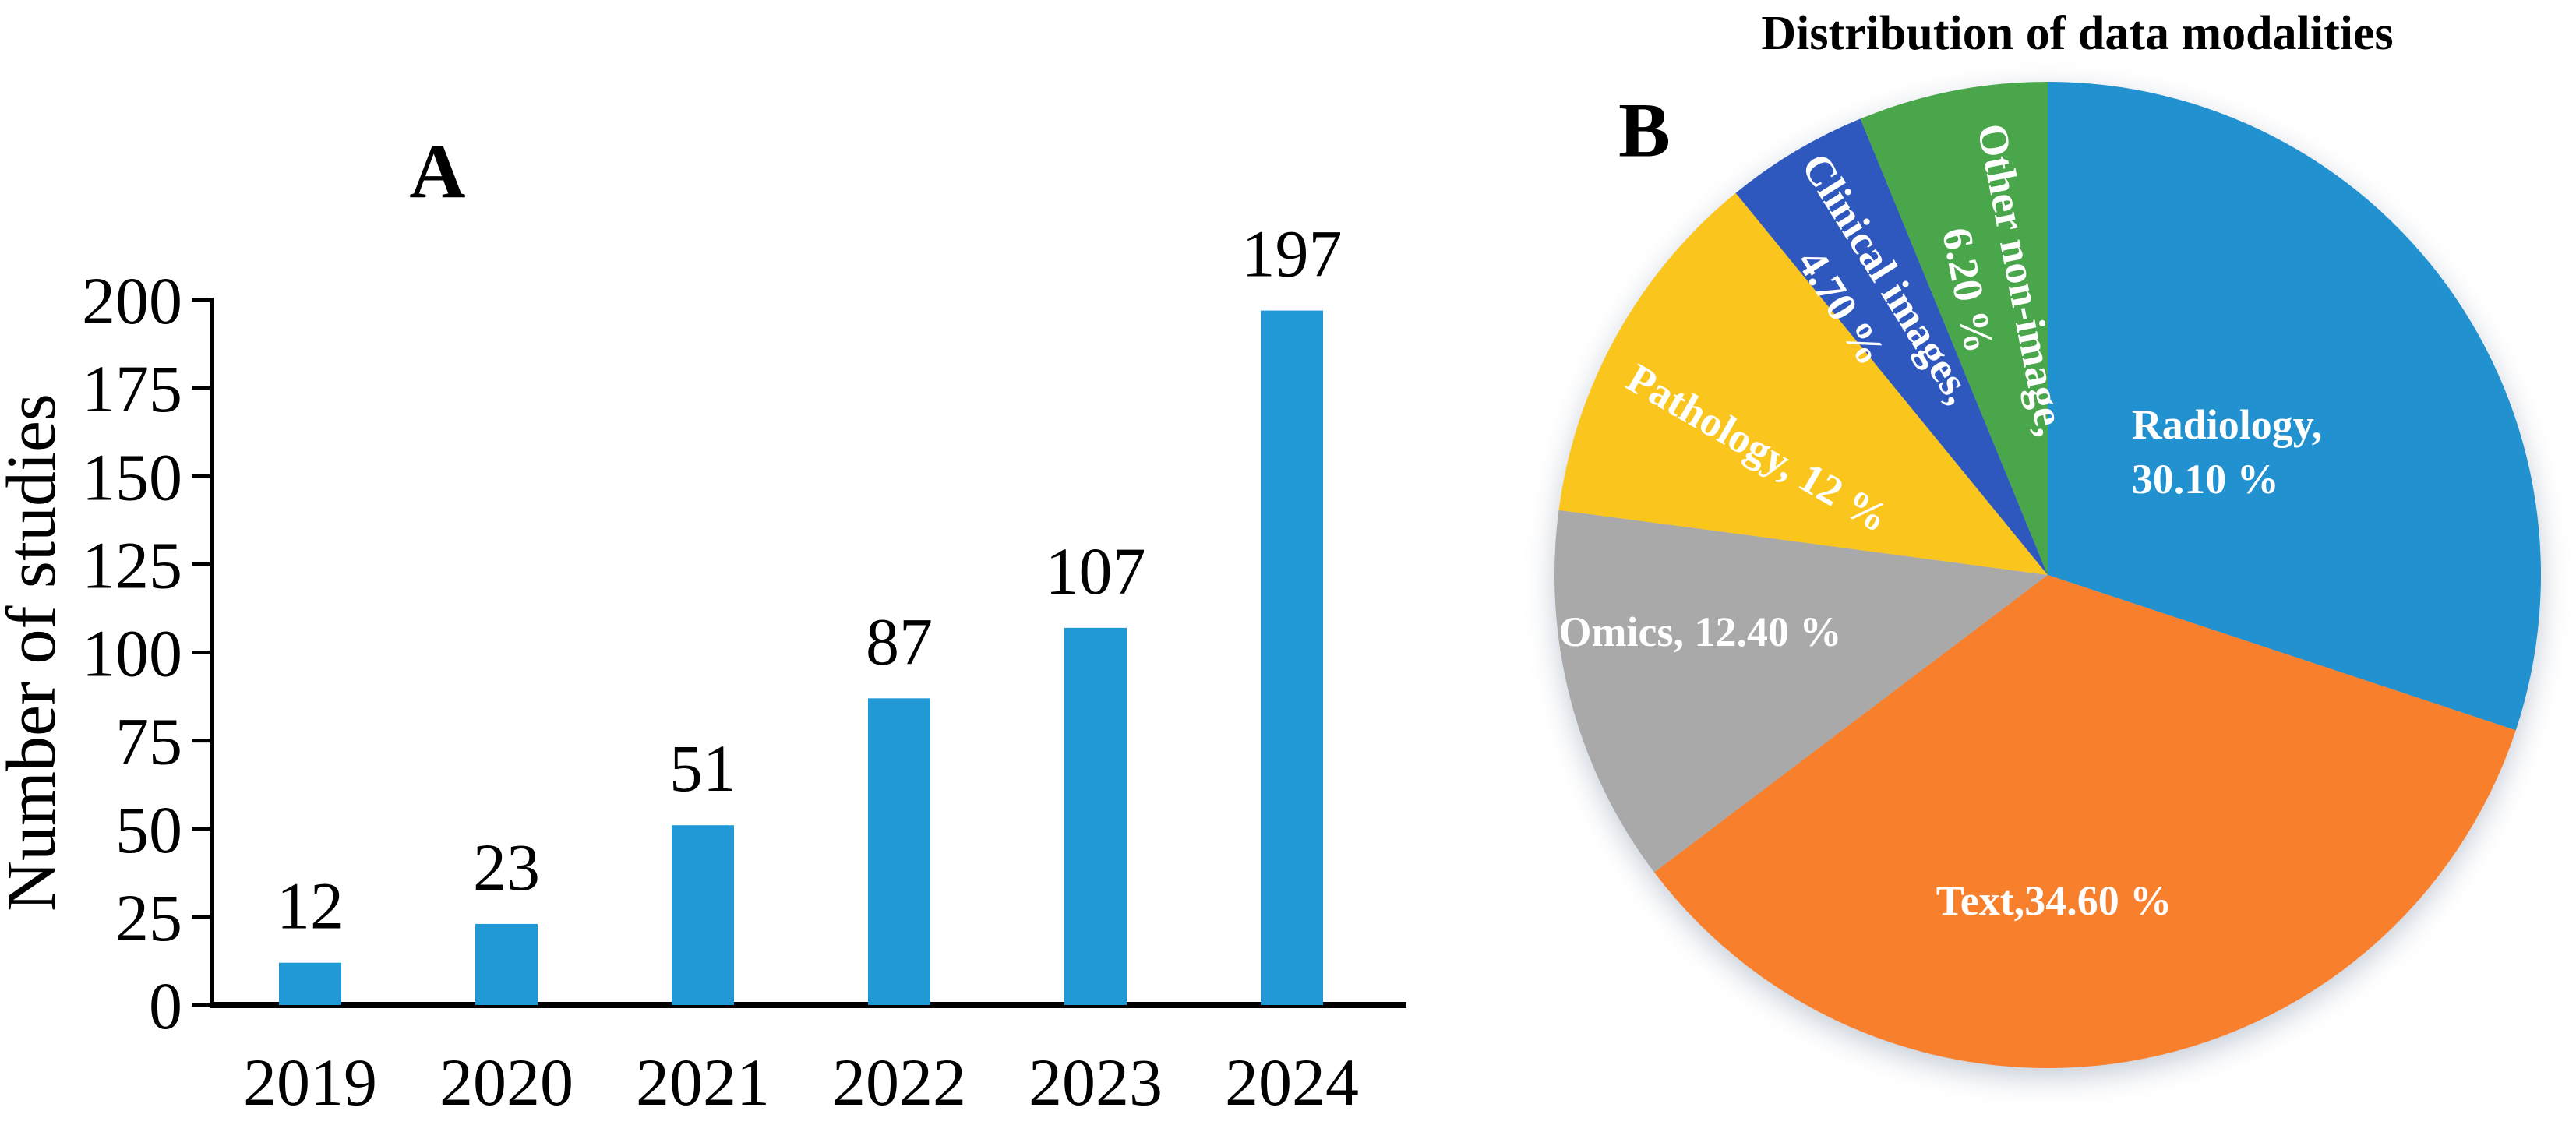 This screenshot has width=2576, height=1125. I want to click on bar-2024, so click(1292, 658).